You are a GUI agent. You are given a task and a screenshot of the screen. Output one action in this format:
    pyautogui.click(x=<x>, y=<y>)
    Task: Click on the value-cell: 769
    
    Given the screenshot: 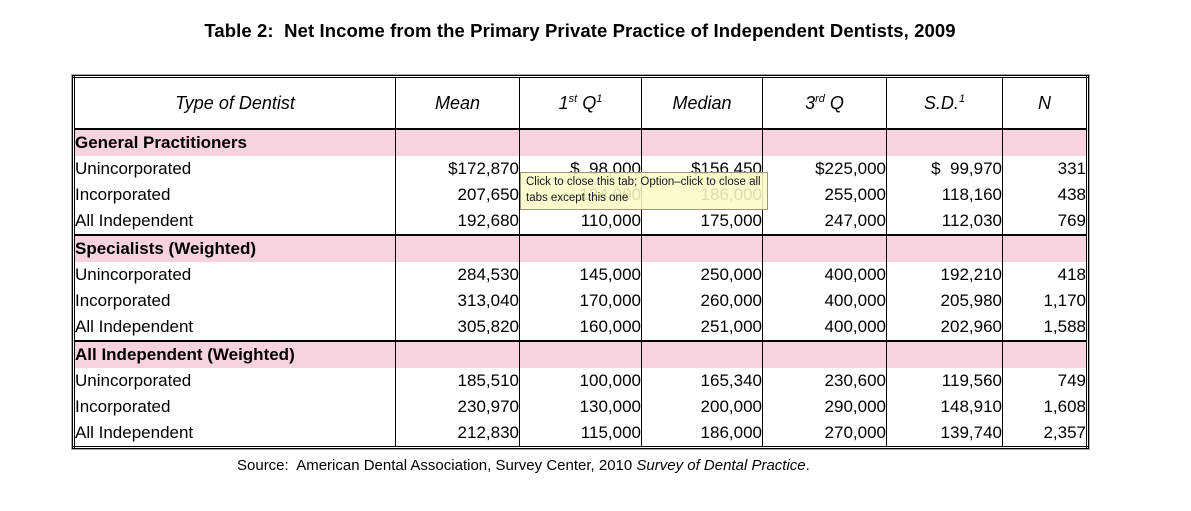 What is the action you would take?
    pyautogui.click(x=1045, y=221)
    